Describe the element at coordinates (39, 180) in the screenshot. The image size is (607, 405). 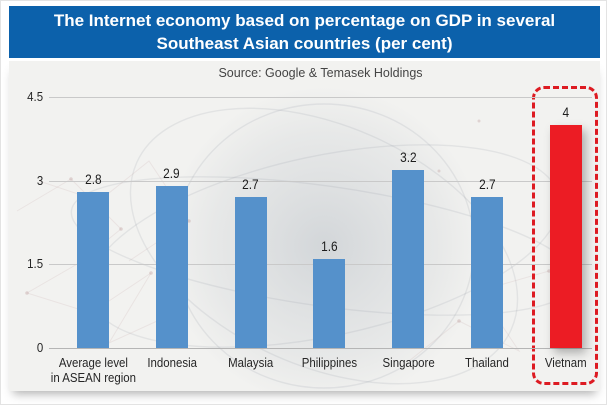
I see `label-text: 3` at that location.